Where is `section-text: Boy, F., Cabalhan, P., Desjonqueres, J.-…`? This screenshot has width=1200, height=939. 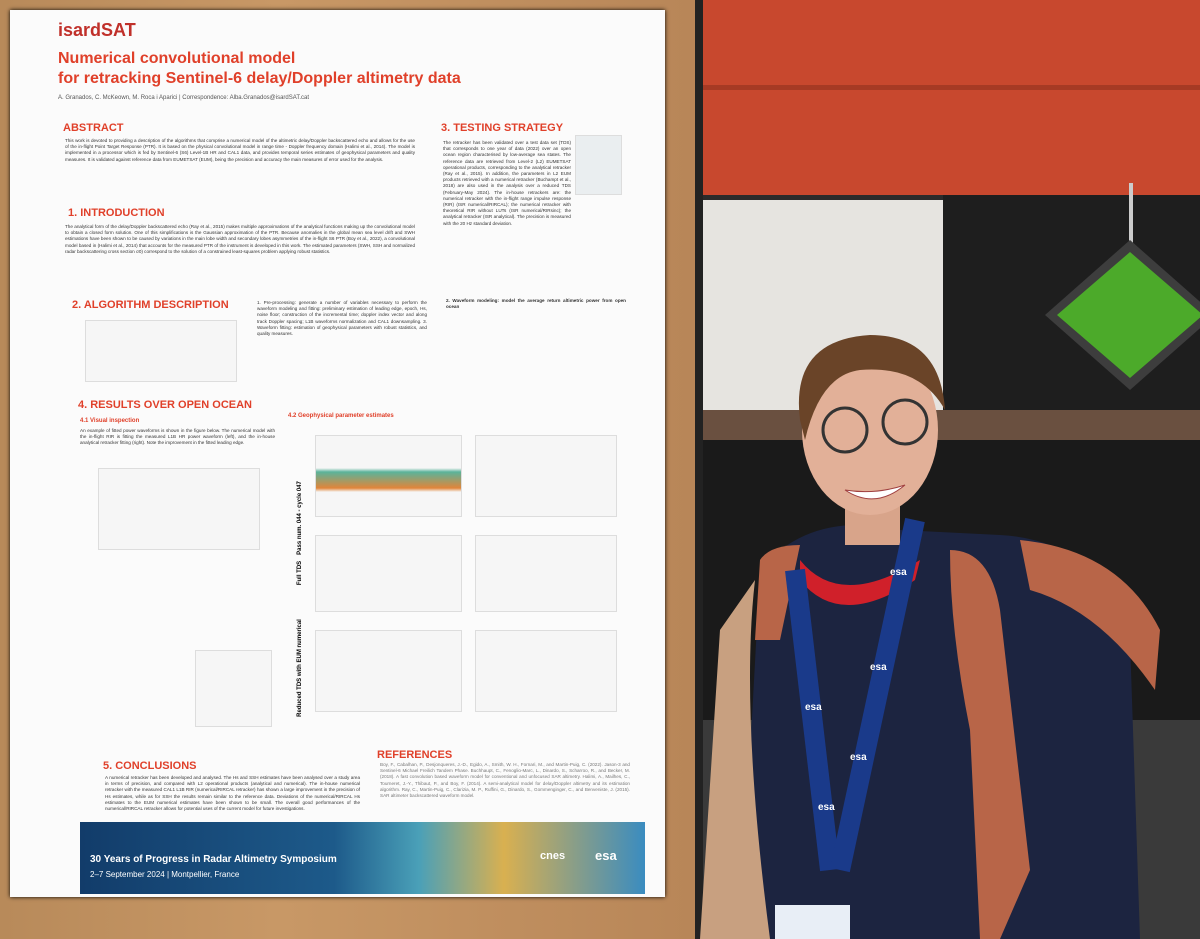
section-text: Boy, F., Cabalhan, P., Desjonqueres, J.-… is located at coordinates (505, 780).